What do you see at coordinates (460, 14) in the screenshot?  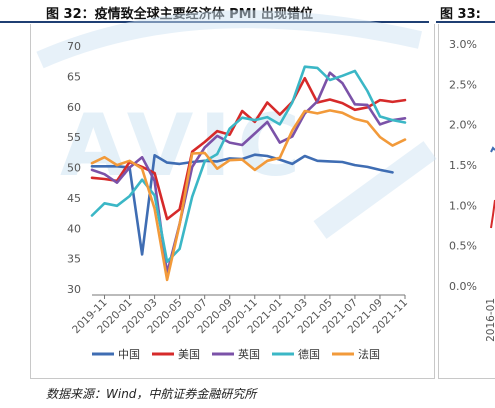 I see `next-figure-title: 图 33:` at bounding box center [460, 14].